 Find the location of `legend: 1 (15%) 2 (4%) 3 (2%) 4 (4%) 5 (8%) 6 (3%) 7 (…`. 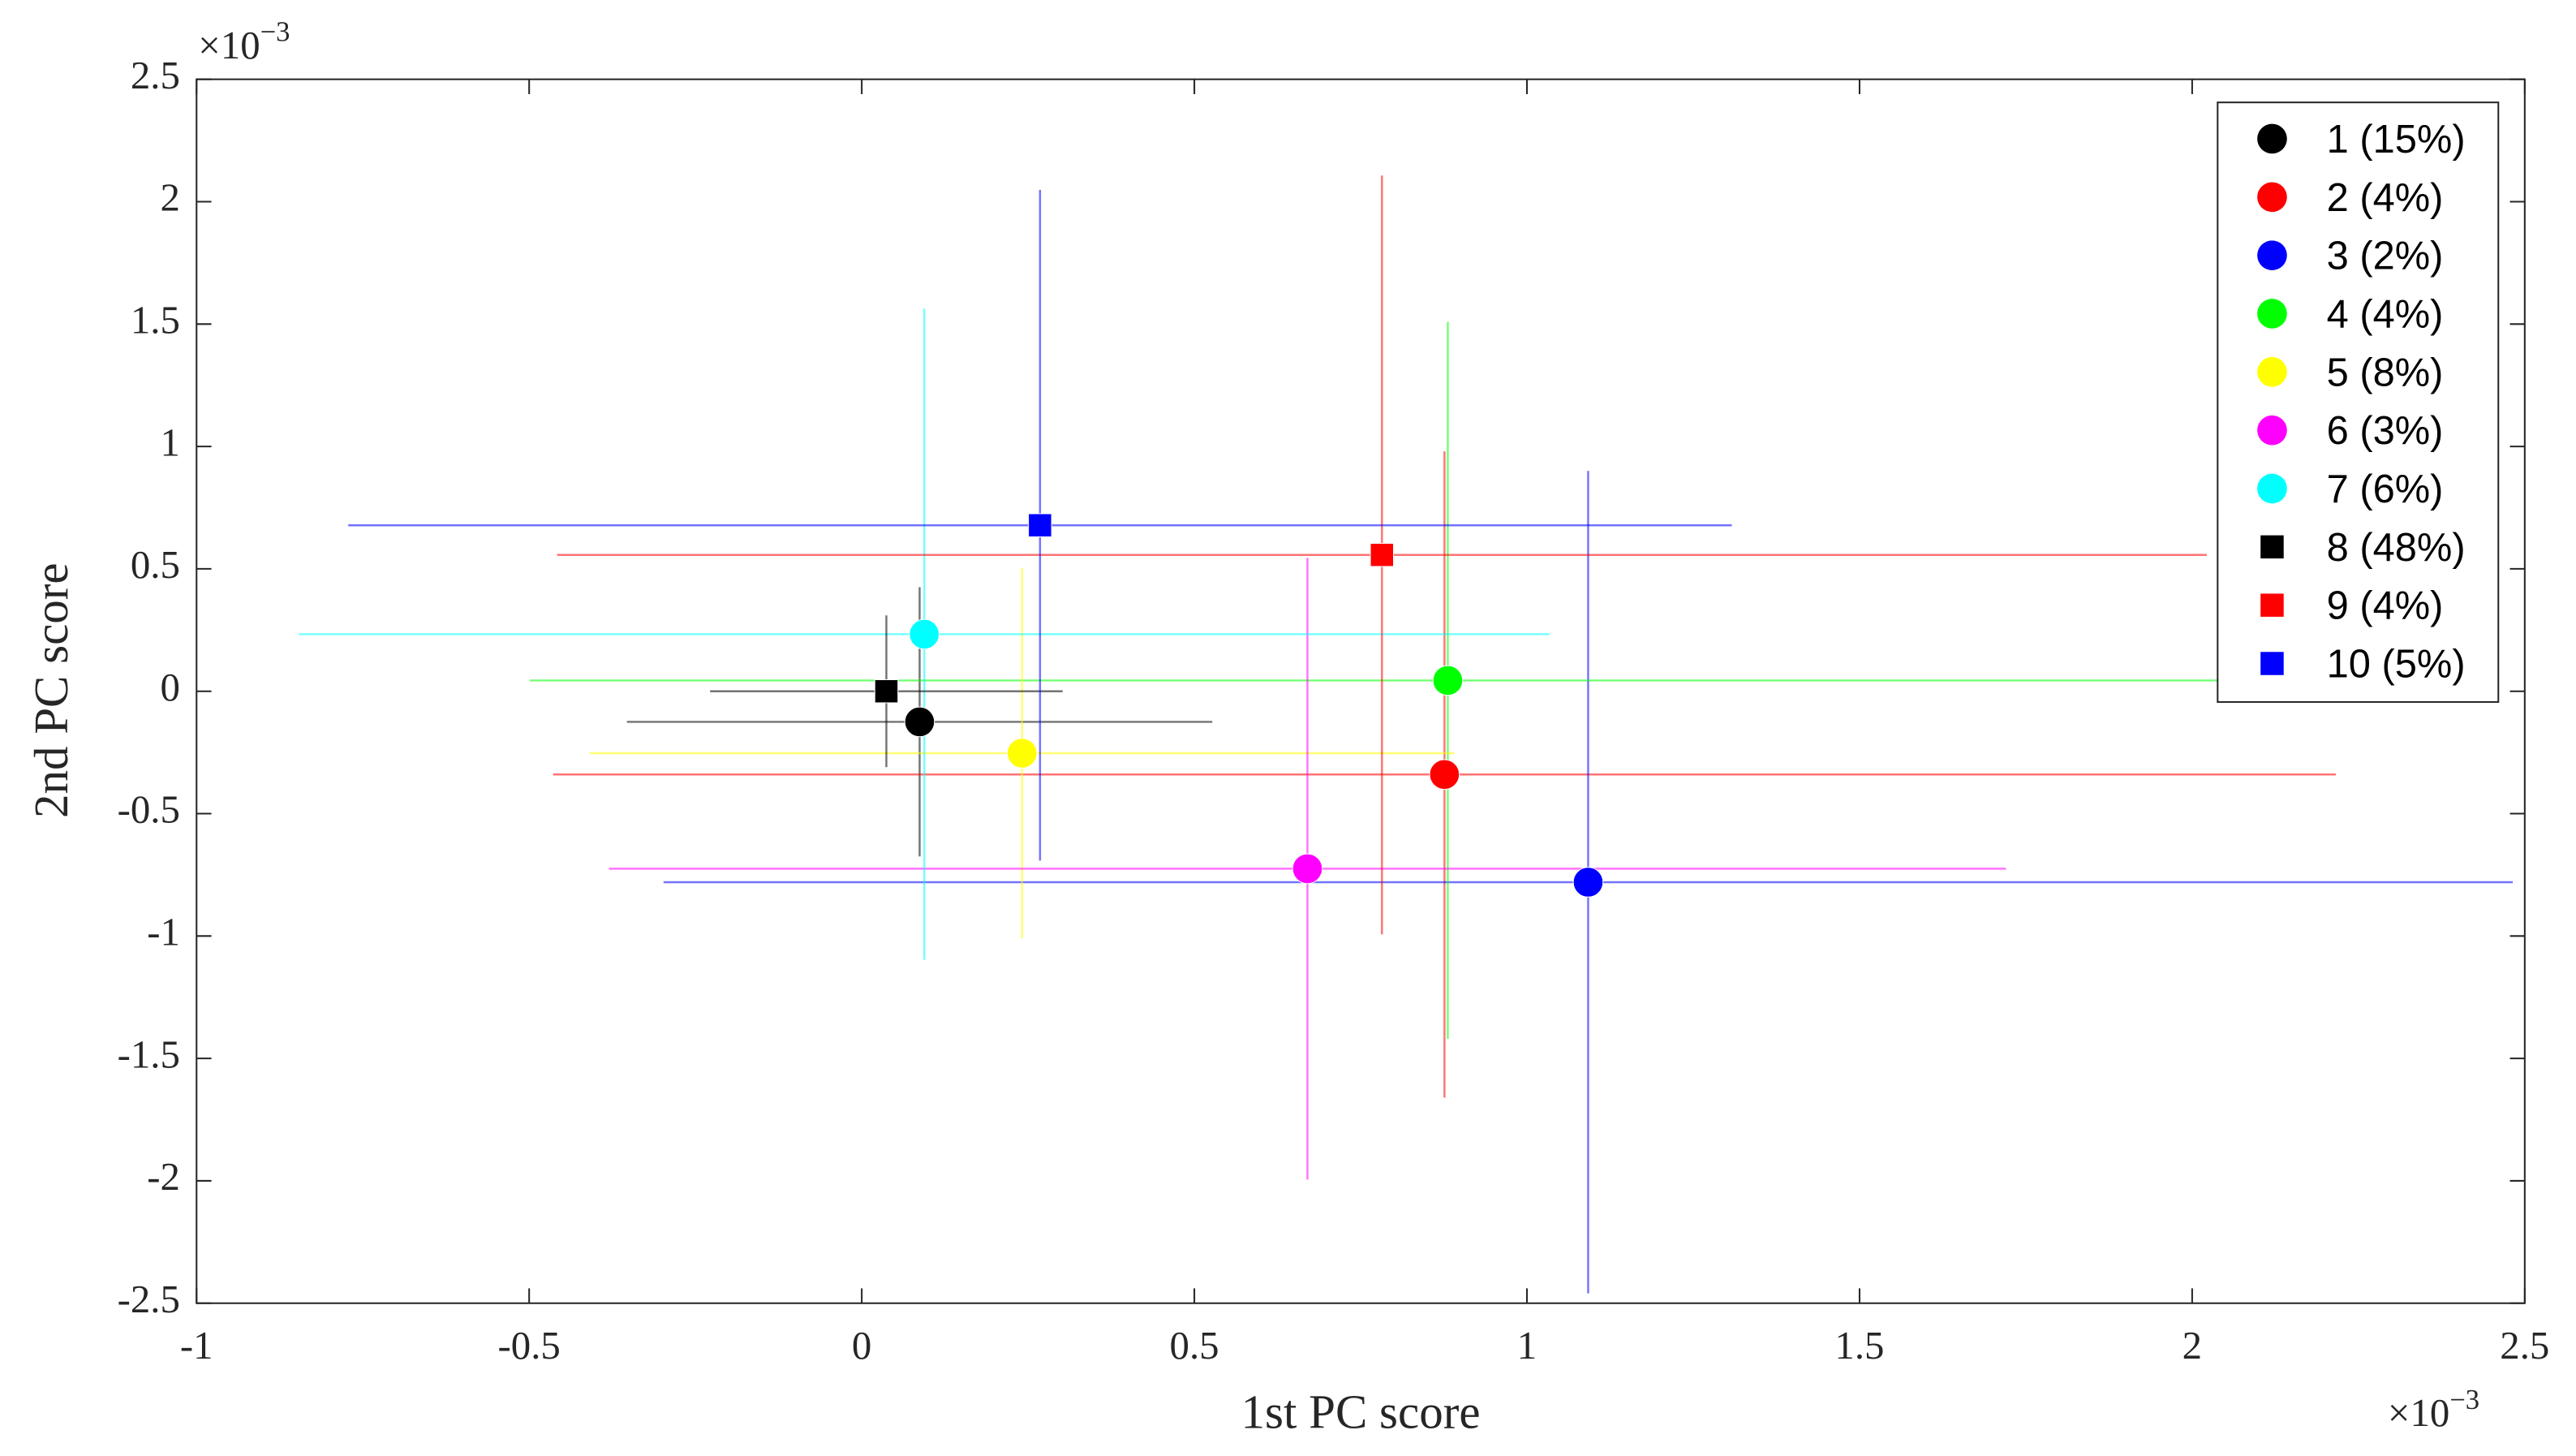

legend: 1 (15%) 2 (4%) 3 (2%) 4 (4%) 5 (8%) 6 (3%) 7 (… is located at coordinates (2358, 402).